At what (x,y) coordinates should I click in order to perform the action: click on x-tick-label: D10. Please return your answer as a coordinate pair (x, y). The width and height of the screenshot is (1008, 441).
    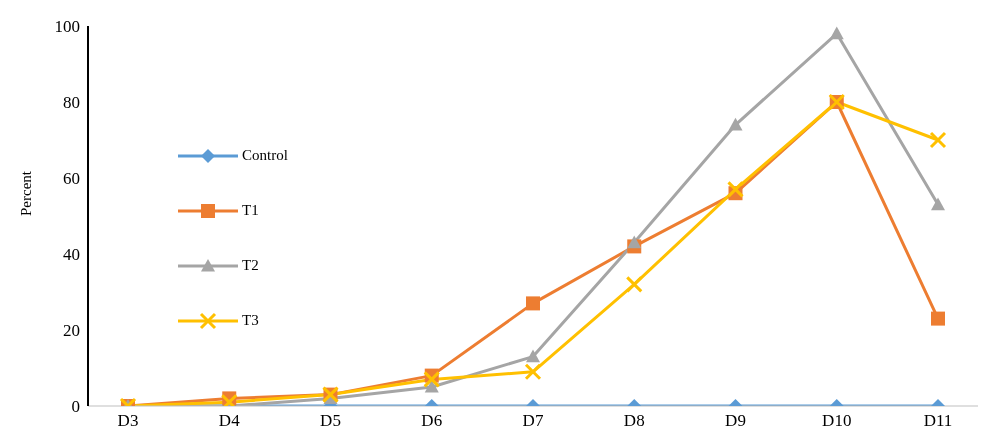
    Looking at the image, I should click on (837, 421).